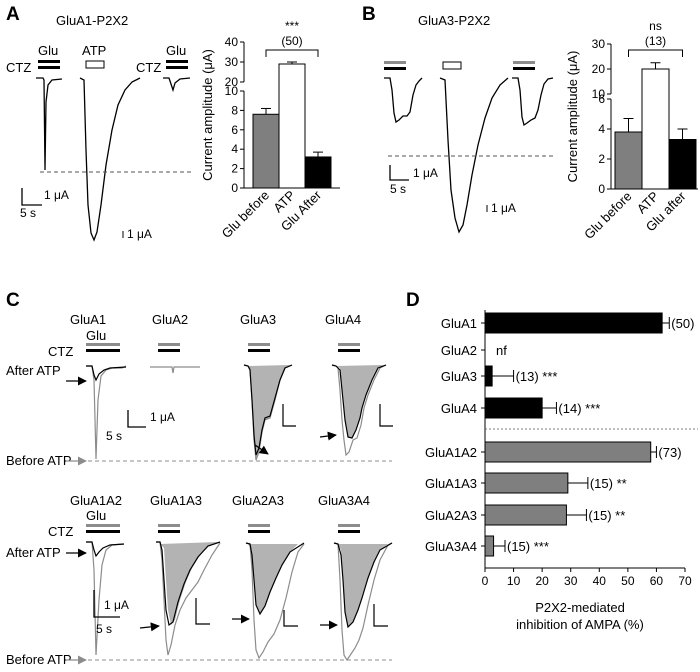 The height and width of the screenshot is (672, 700). Describe the element at coordinates (454, 20) in the screenshot. I see `panel-b-title: GluA3-P2X2` at that location.